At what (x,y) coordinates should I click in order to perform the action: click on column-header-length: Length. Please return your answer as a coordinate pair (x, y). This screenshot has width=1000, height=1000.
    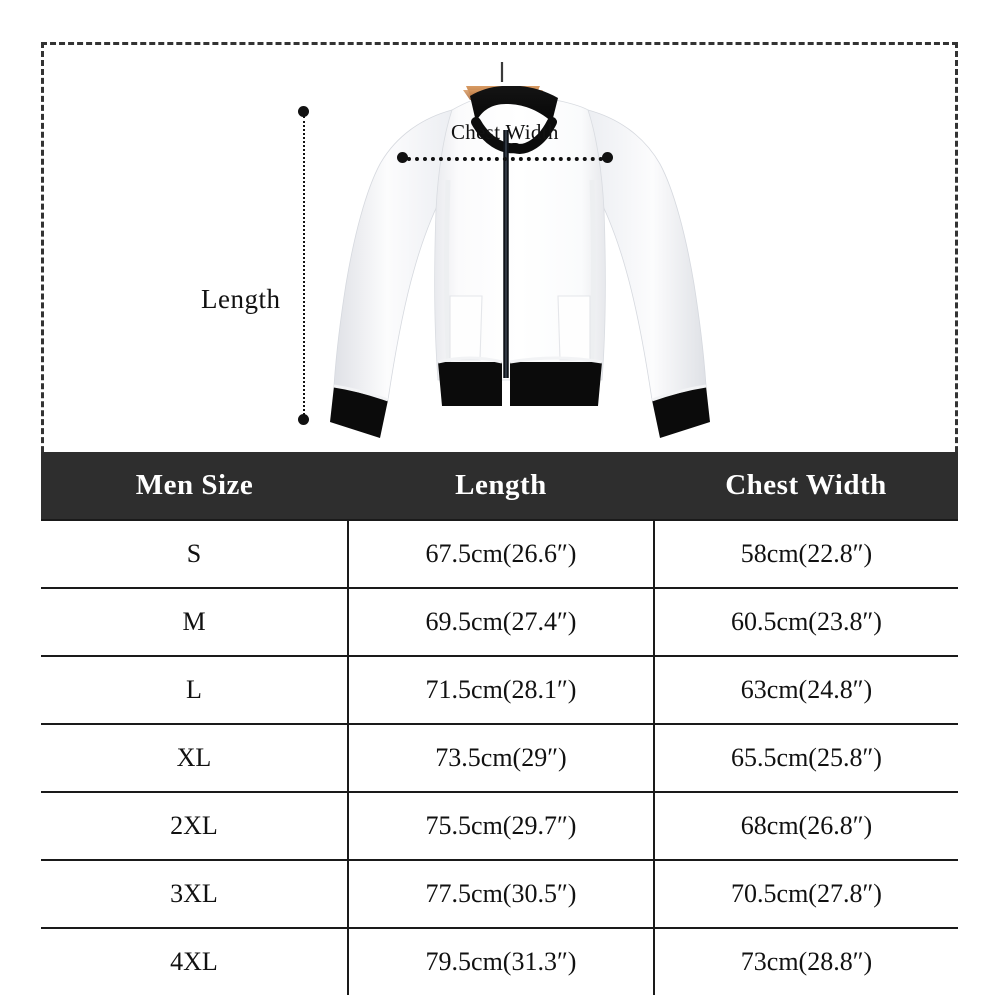
    Looking at the image, I should click on (501, 486).